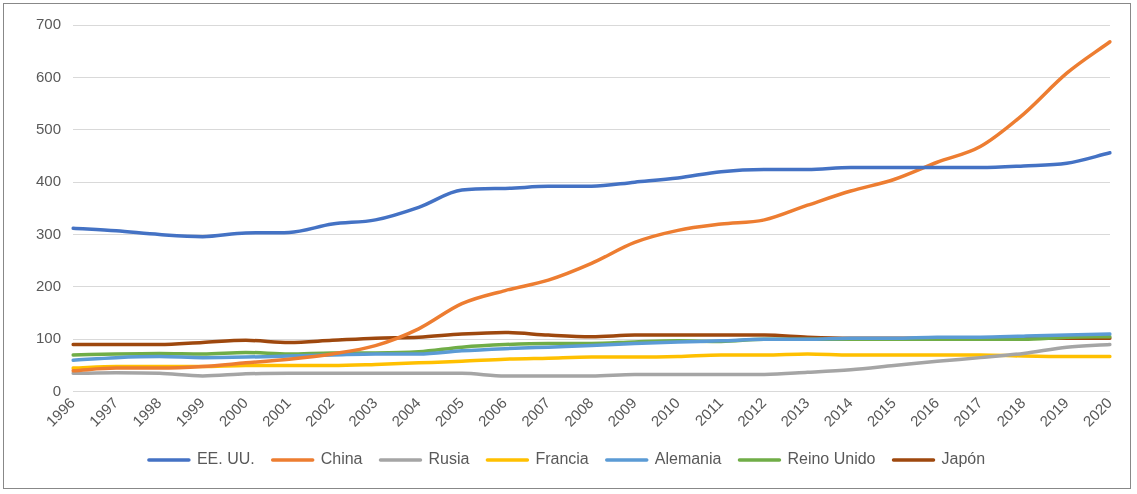 Image resolution: width=1137 pixels, height=494 pixels. I want to click on y-tick-label: 600, so click(49, 76).